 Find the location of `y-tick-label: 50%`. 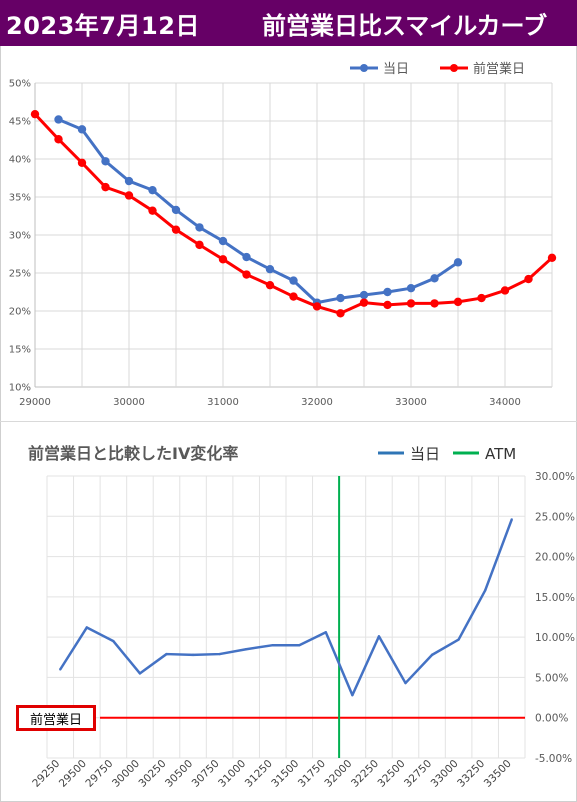

y-tick-label: 50% is located at coordinates (20, 84).